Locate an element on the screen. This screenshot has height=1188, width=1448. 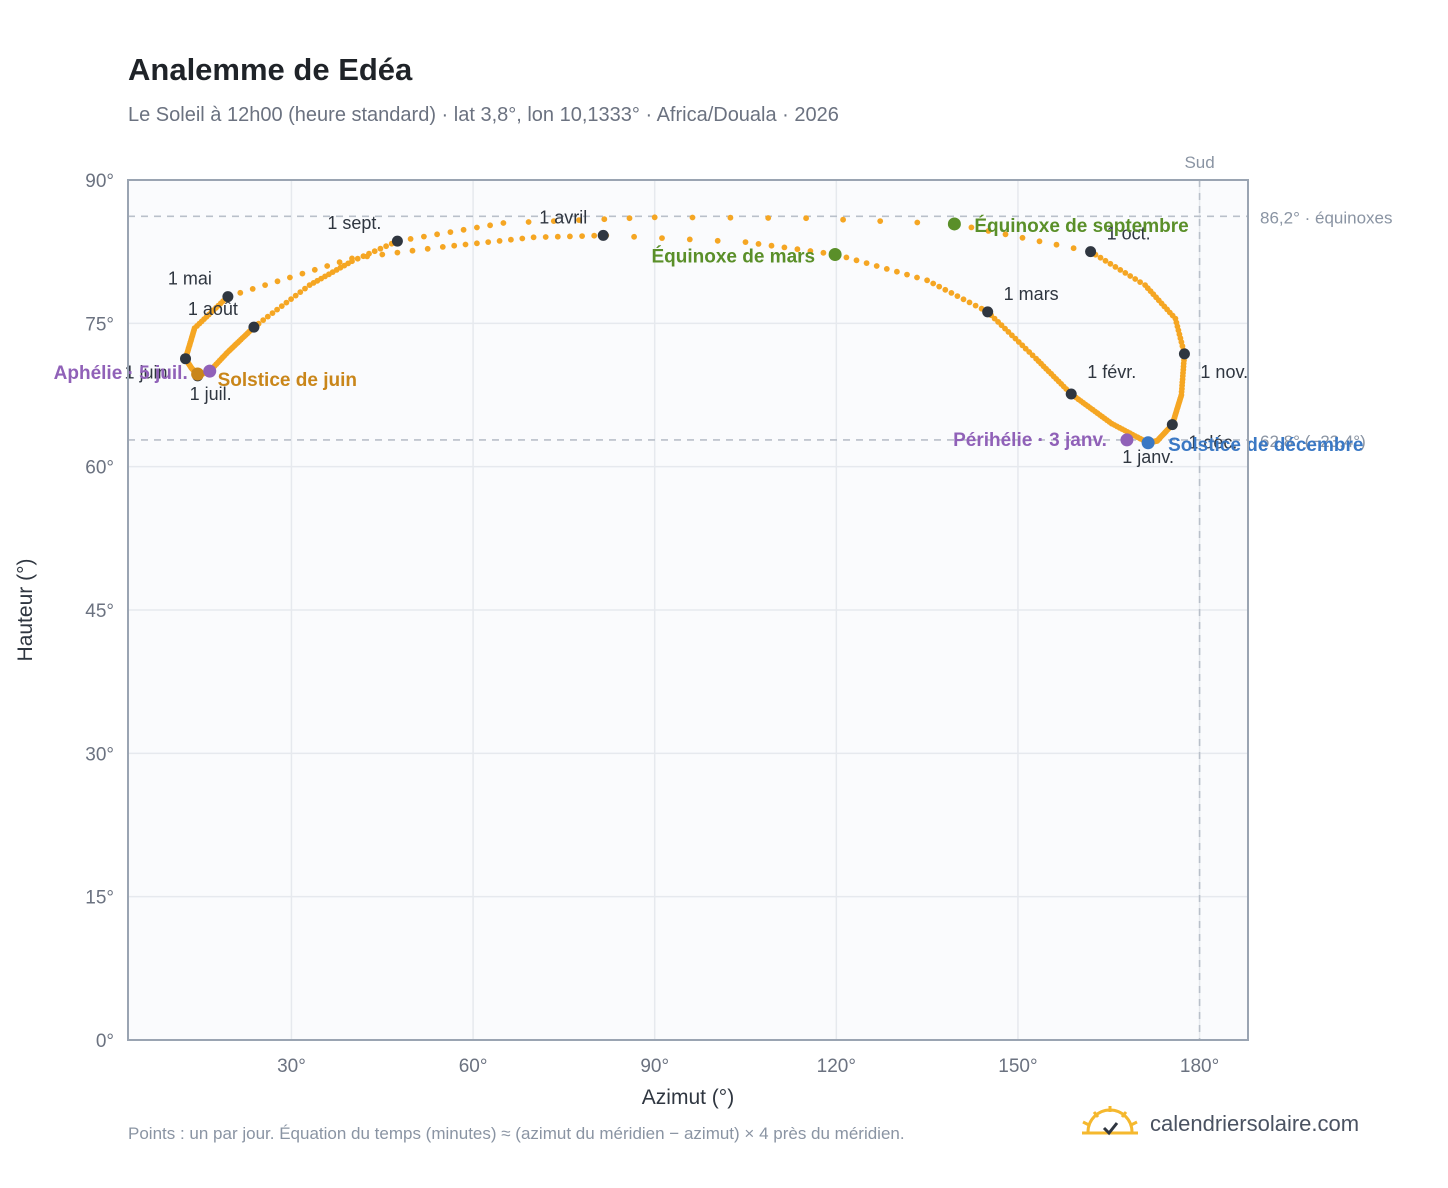
y-tick-label: 0° is located at coordinates (105, 1041).